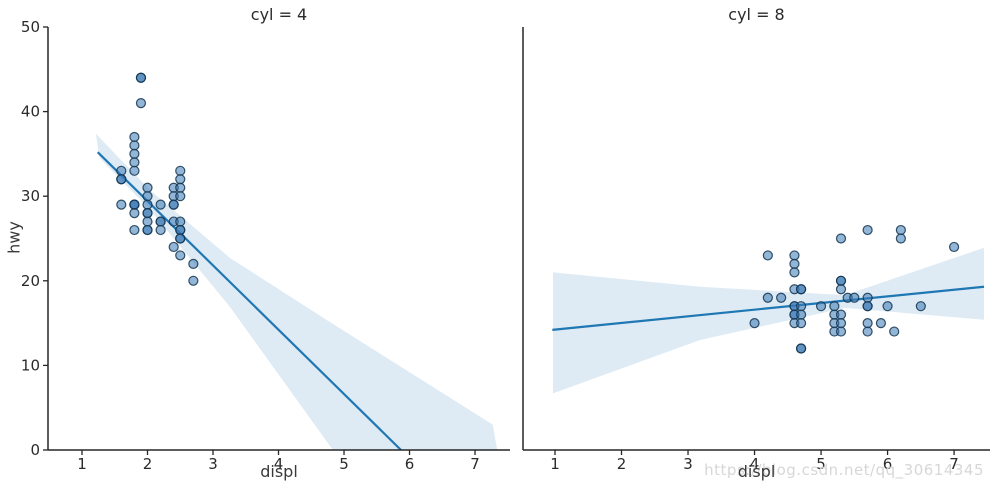 The image size is (991, 496). What do you see at coordinates (14, 237) in the screenshot?
I see `y-axis-label: hwy` at bounding box center [14, 237].